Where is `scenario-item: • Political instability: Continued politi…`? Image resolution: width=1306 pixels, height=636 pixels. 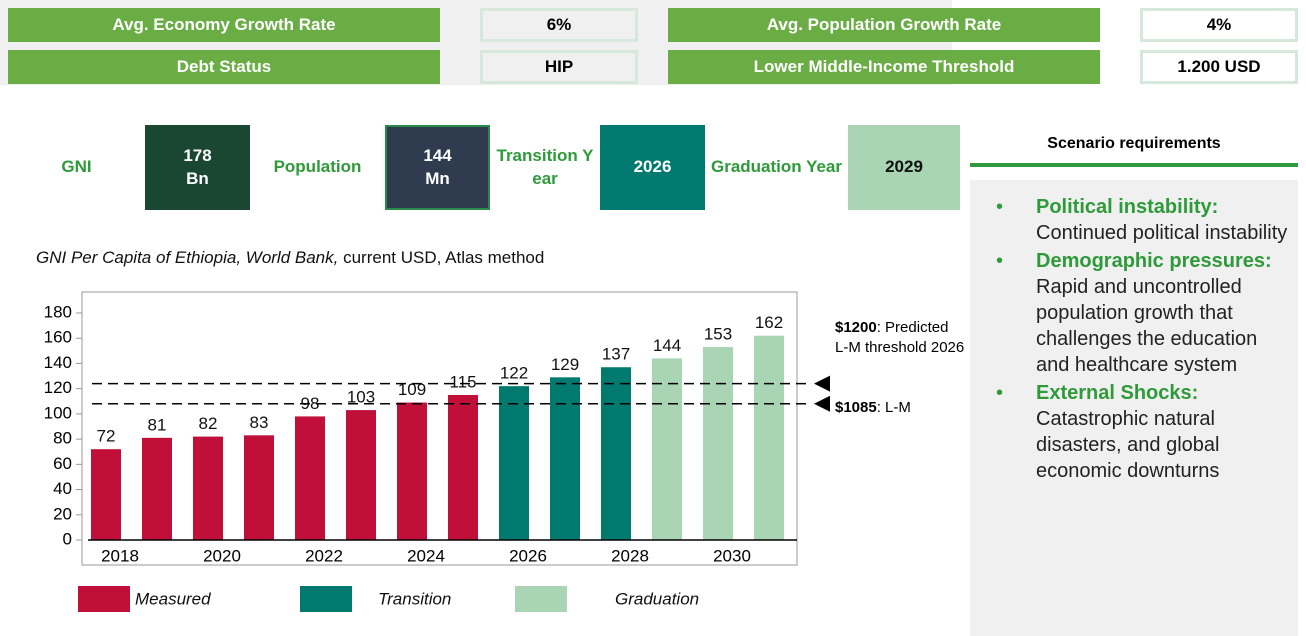
scenario-item: • Political instability: Continued politi… is located at coordinates (1142, 220).